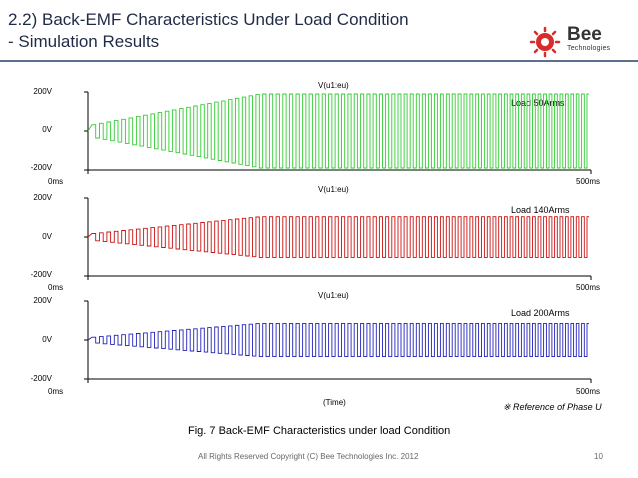  What do you see at coordinates (540, 313) in the screenshot?
I see `load-label-3: Load 200Arms` at bounding box center [540, 313].